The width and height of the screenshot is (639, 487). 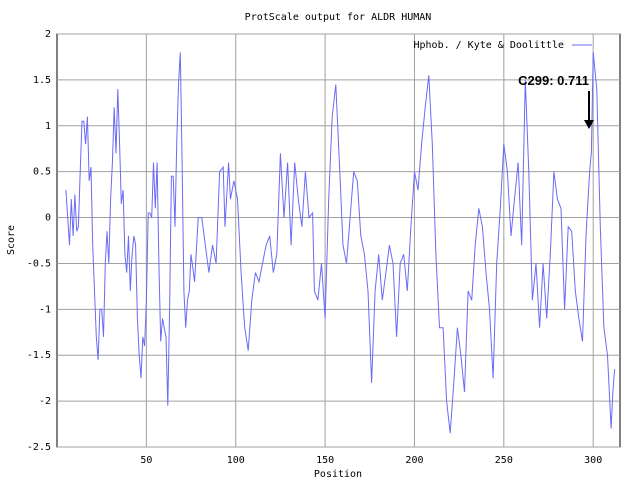 I want to click on y-tick-label: -1.5, so click(x=39, y=355).